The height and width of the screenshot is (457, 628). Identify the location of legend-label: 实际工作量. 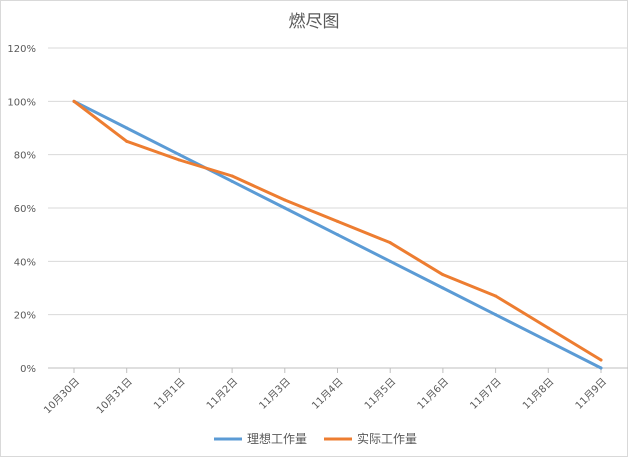
(387, 438).